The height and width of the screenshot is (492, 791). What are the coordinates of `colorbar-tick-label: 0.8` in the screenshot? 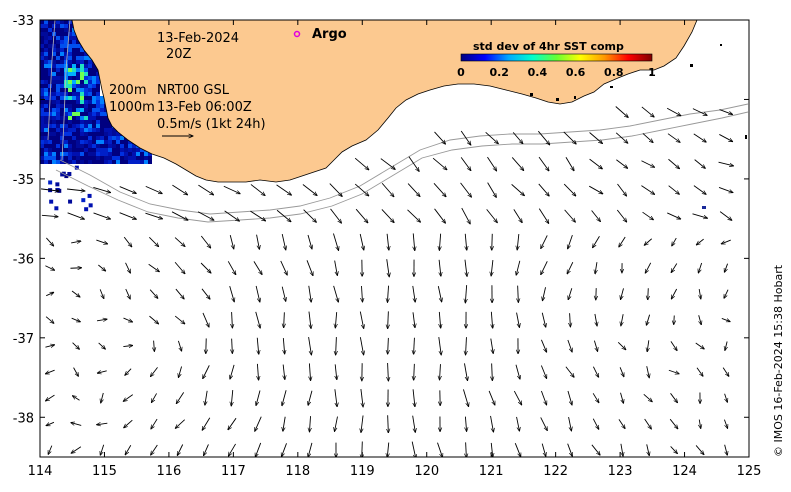 It's located at (614, 72).